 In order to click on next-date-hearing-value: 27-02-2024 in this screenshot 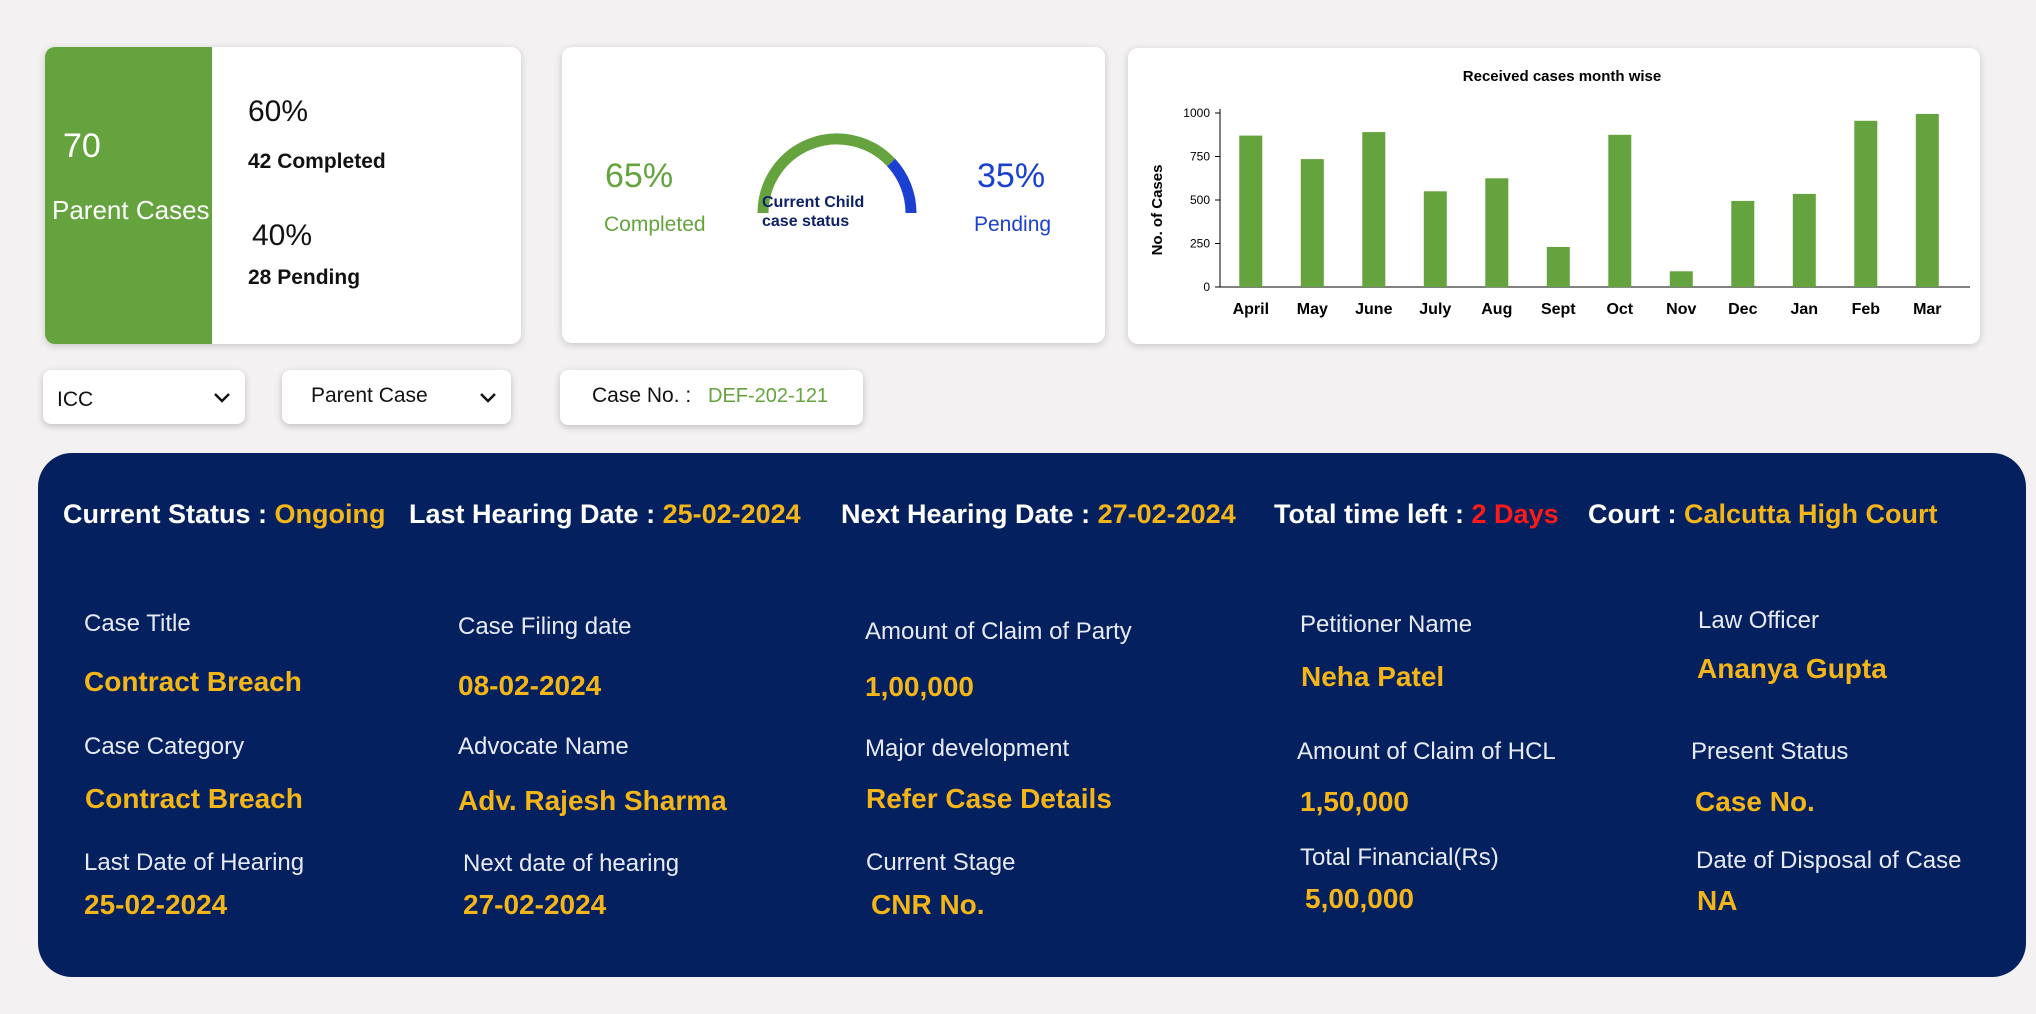, I will do `click(535, 904)`.